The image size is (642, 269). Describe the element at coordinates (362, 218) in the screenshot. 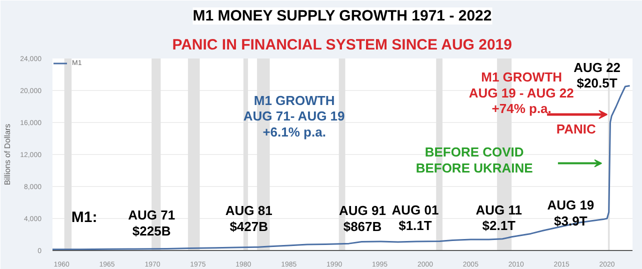

I see `annotation: AUG 91 $867B` at that location.